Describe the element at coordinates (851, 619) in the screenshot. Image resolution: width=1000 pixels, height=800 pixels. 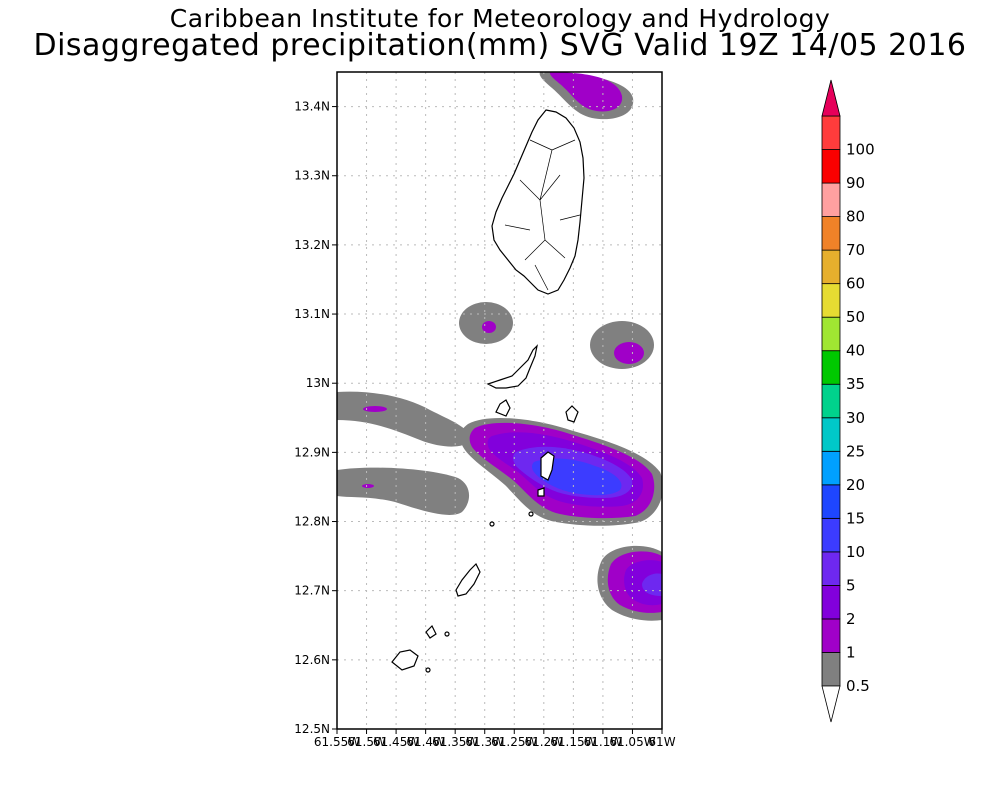
I see `colorbar-level-label: 2` at that location.